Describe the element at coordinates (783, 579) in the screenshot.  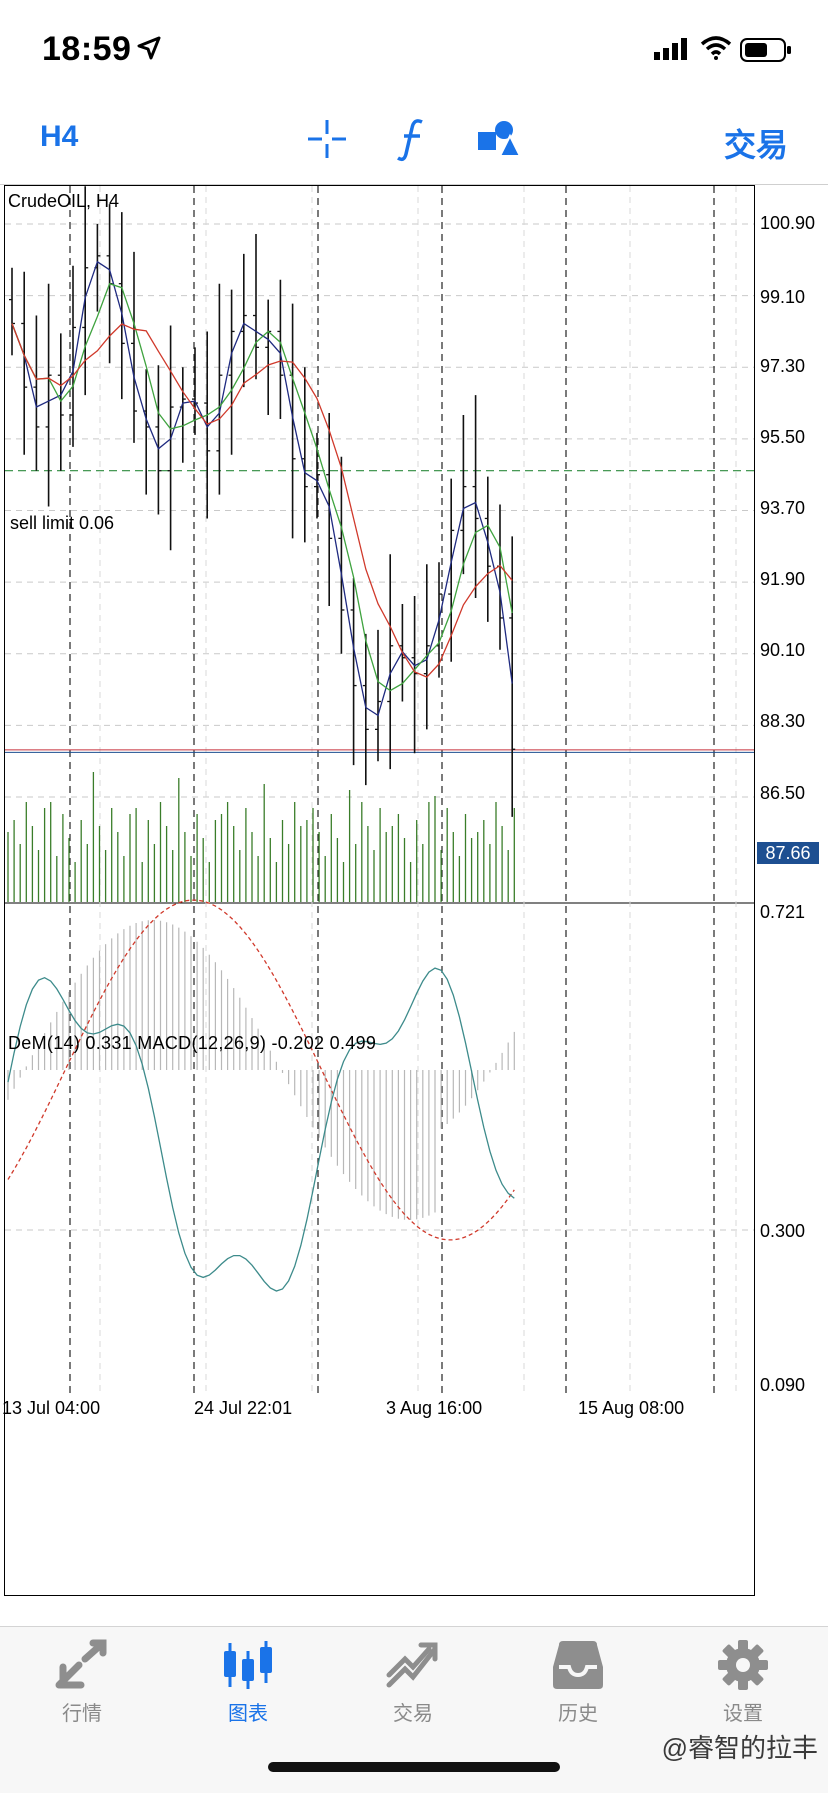
I see `price-axis-label: 91.90` at that location.